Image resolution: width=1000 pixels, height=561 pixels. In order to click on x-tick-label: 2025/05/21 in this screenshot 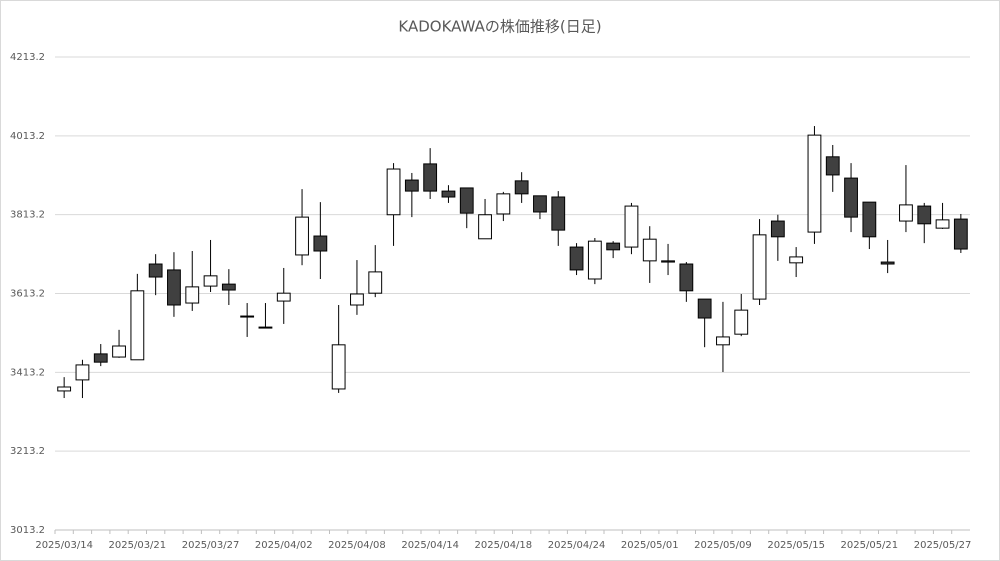, I will do `click(870, 545)`.